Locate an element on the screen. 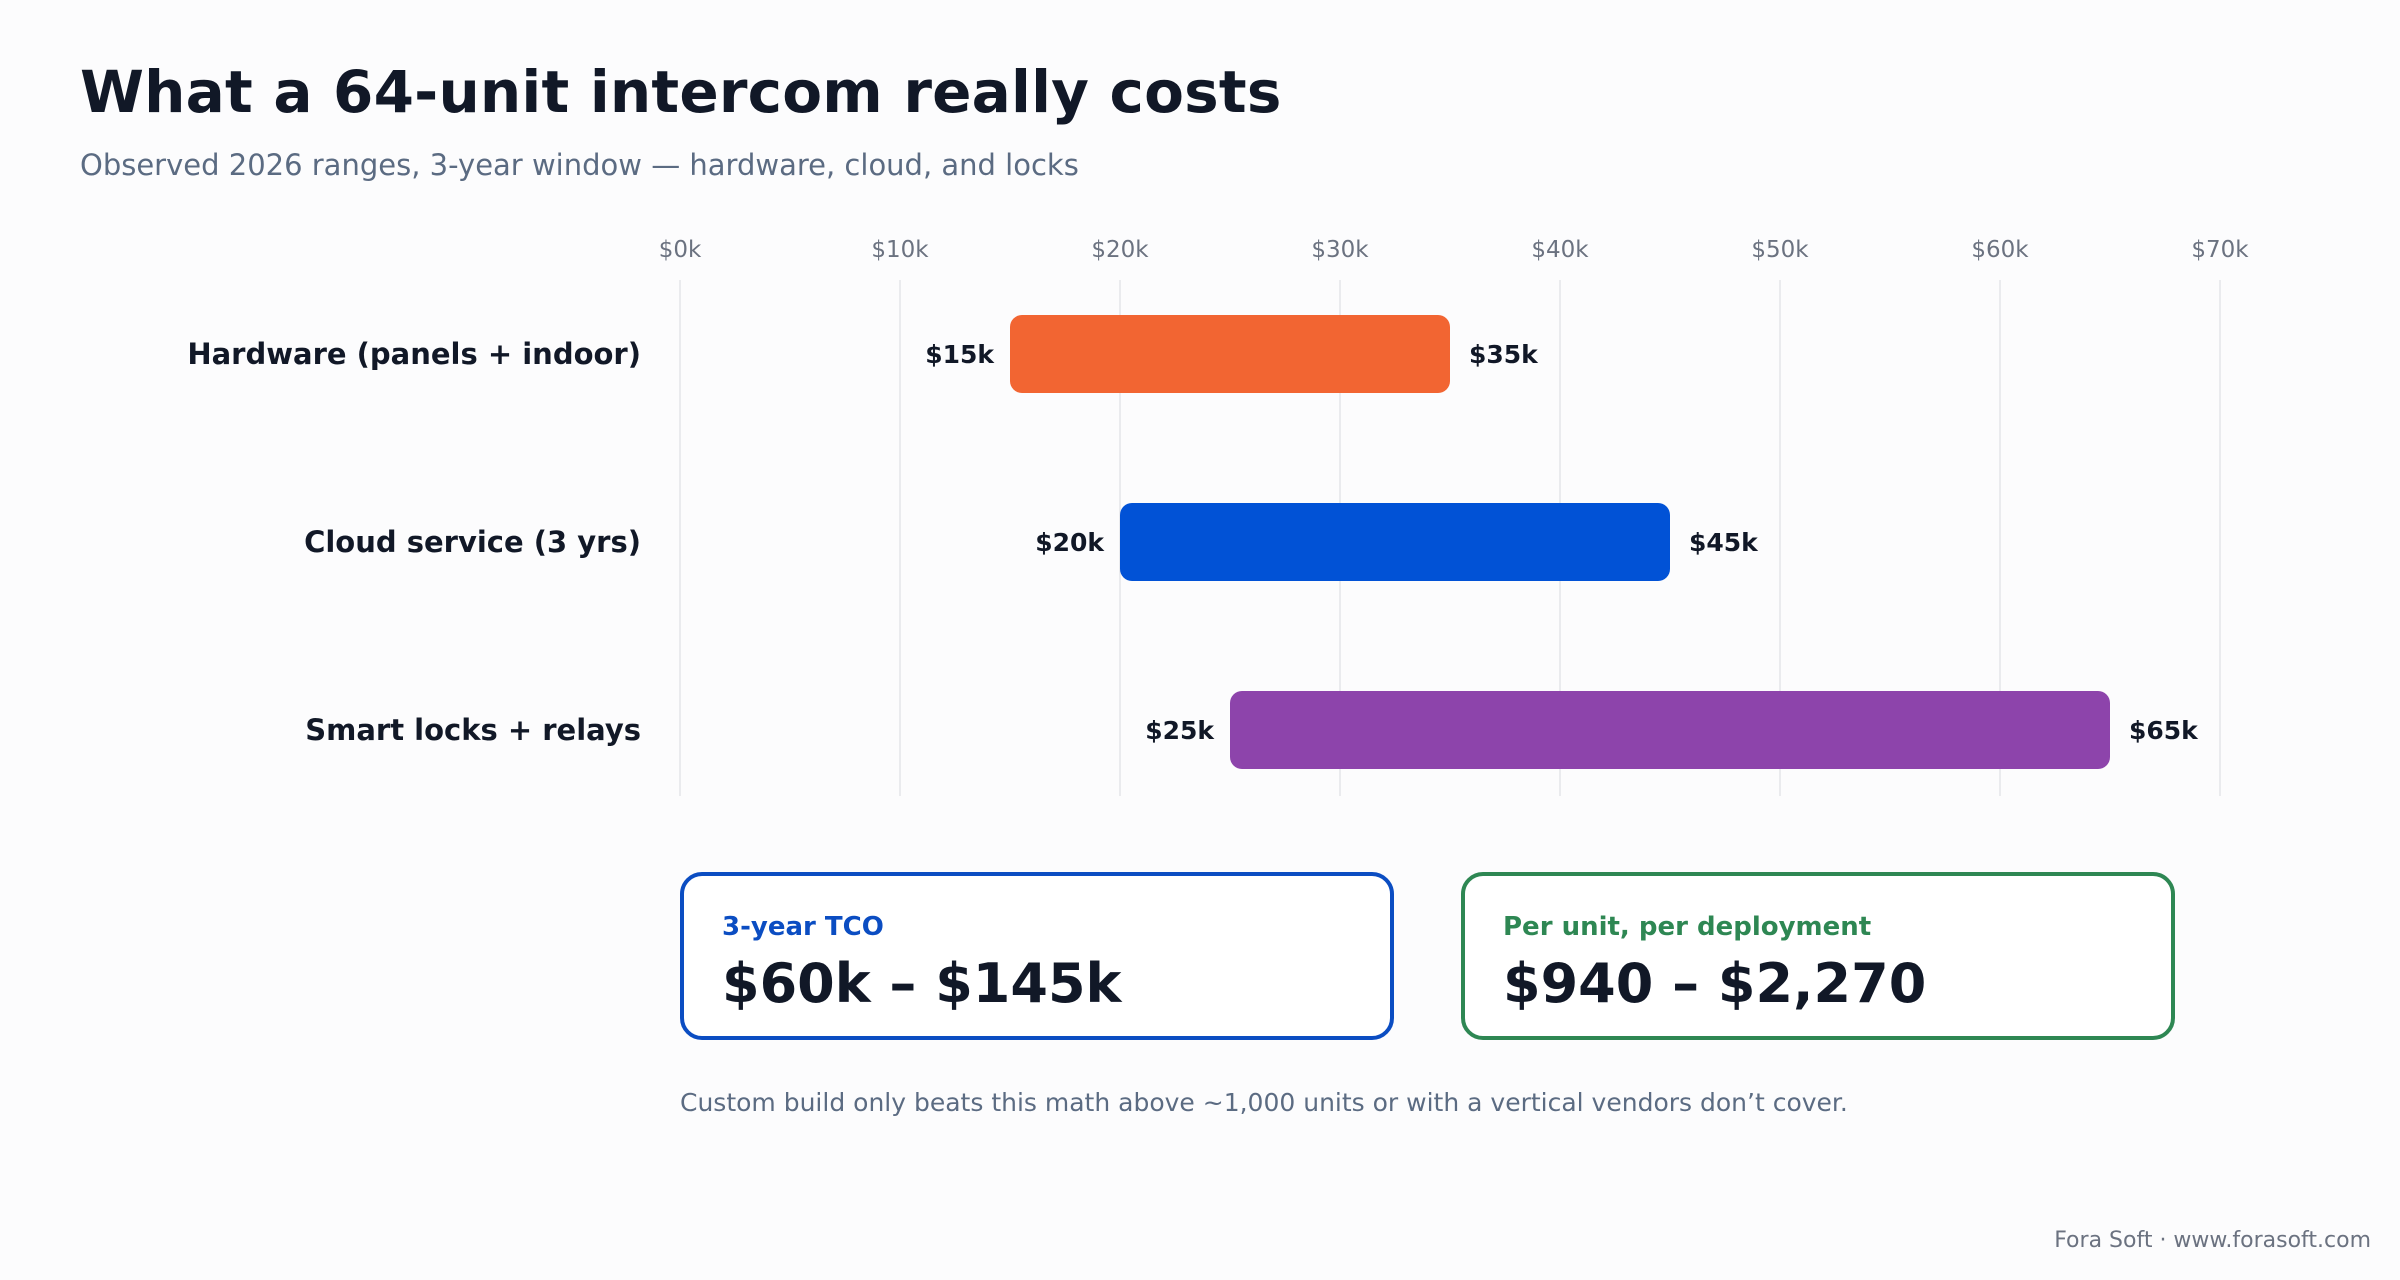  range-low-label: $15k is located at coordinates (960, 354).